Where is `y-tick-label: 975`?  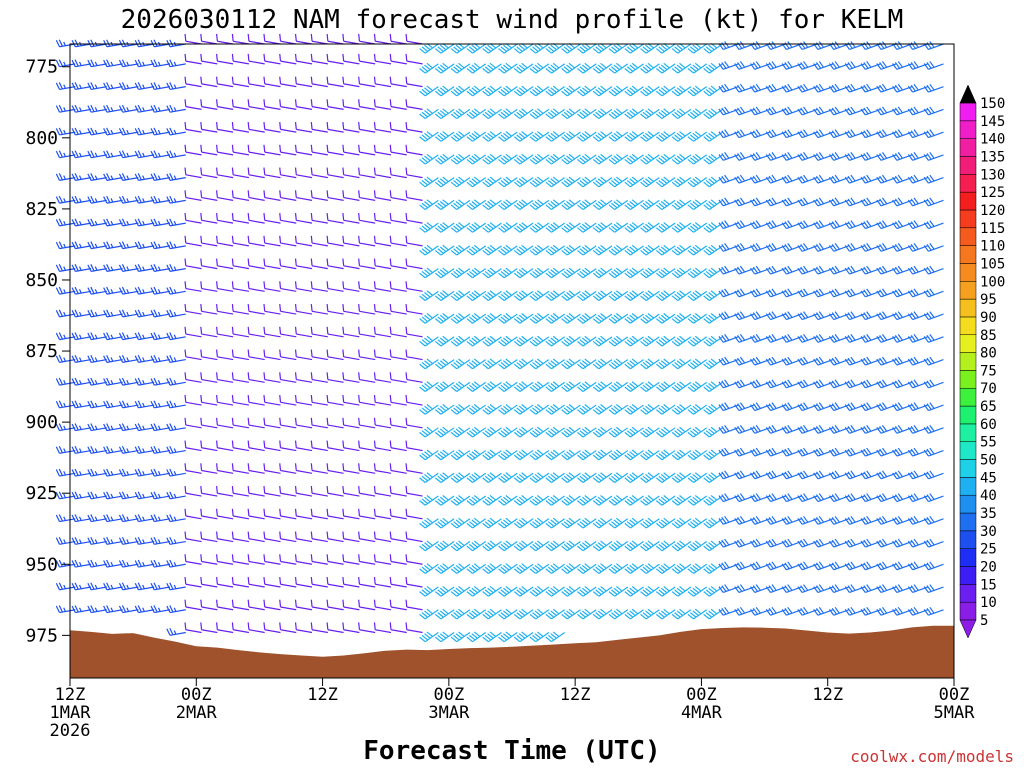 y-tick-label: 975 is located at coordinates (41, 635).